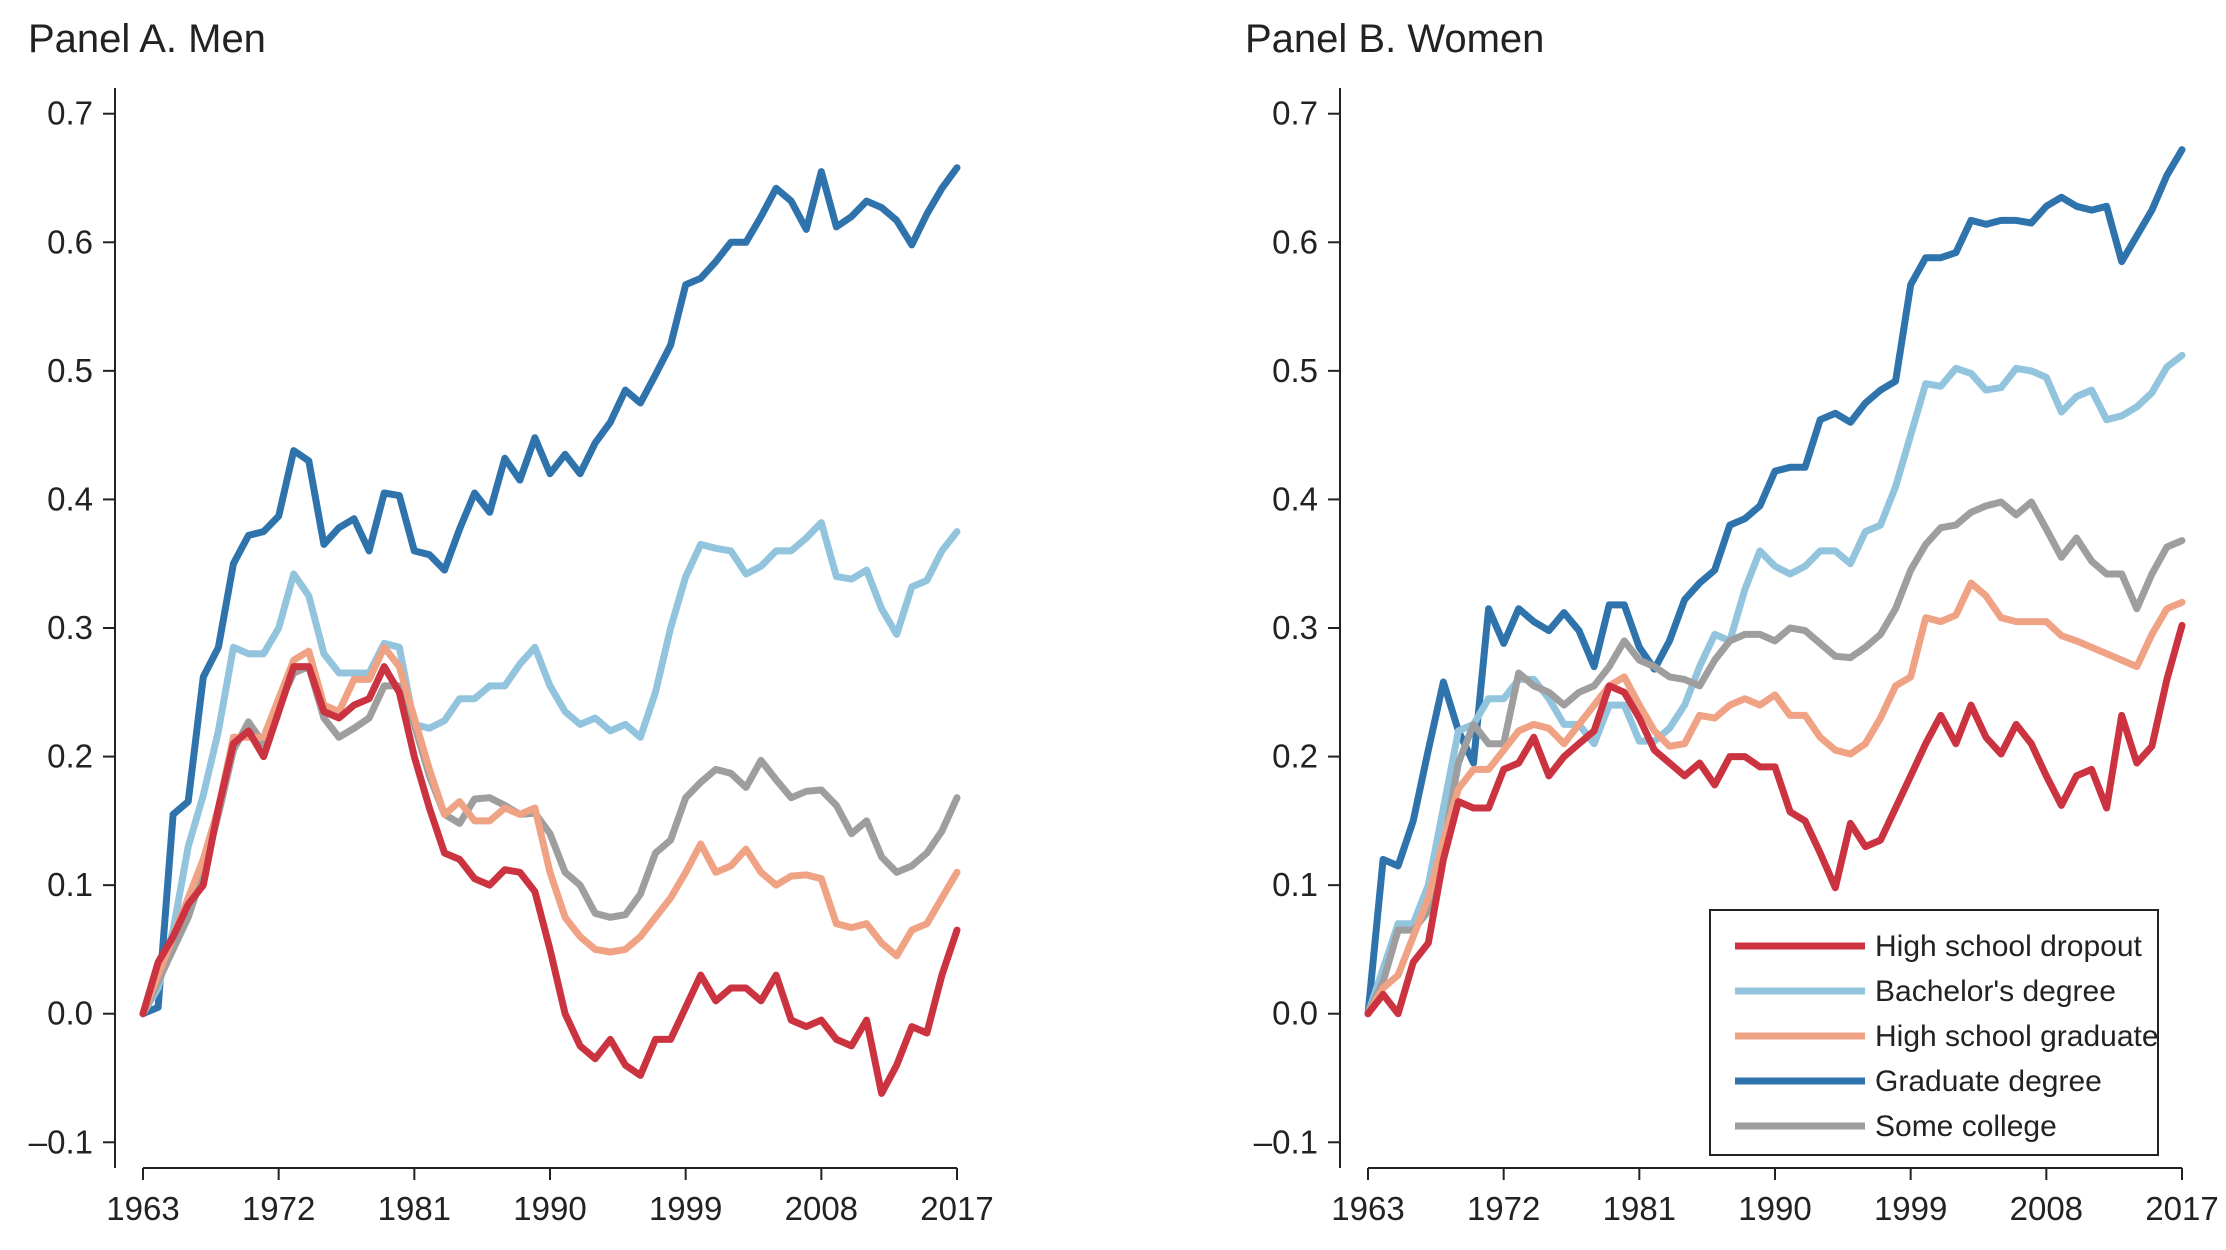 Image resolution: width=2226 pixels, height=1250 pixels. Describe the element at coordinates (1995, 991) in the screenshot. I see `legend-label: Bachelor's degree` at that location.